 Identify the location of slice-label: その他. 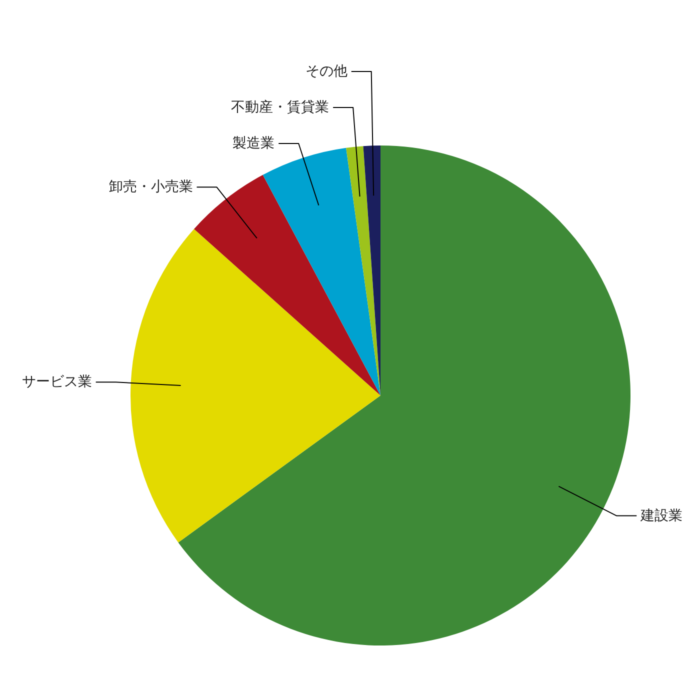
(326, 71).